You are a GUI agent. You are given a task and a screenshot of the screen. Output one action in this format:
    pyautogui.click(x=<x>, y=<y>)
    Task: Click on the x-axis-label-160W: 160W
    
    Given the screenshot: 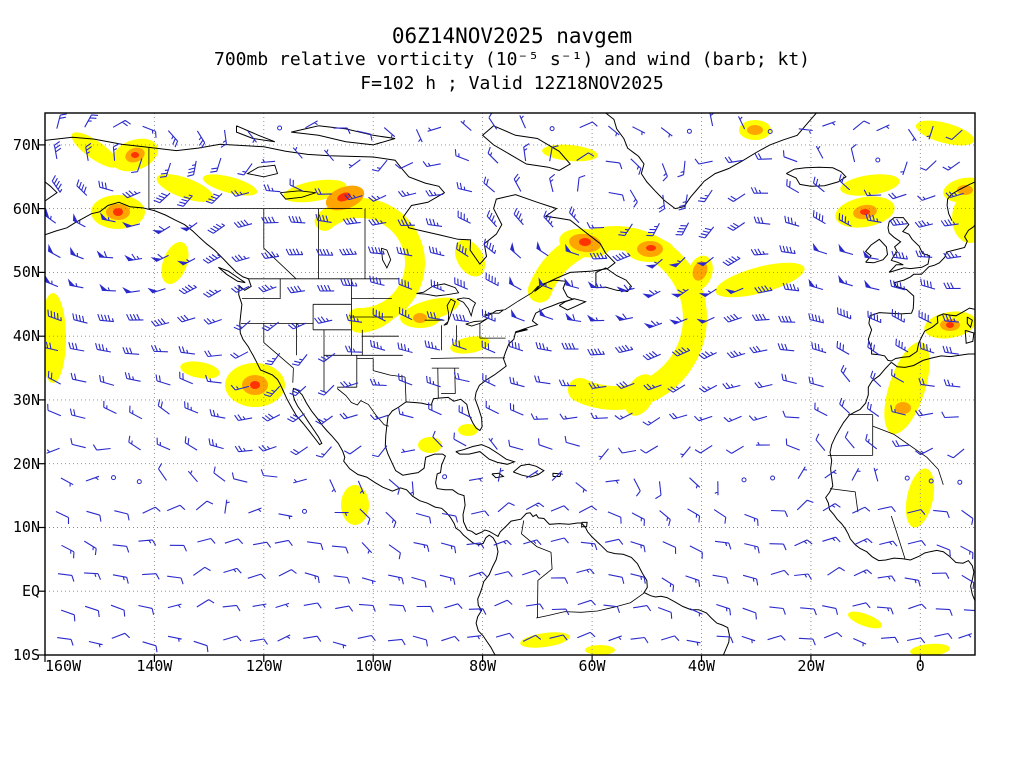 What is the action you would take?
    pyautogui.click(x=63, y=666)
    